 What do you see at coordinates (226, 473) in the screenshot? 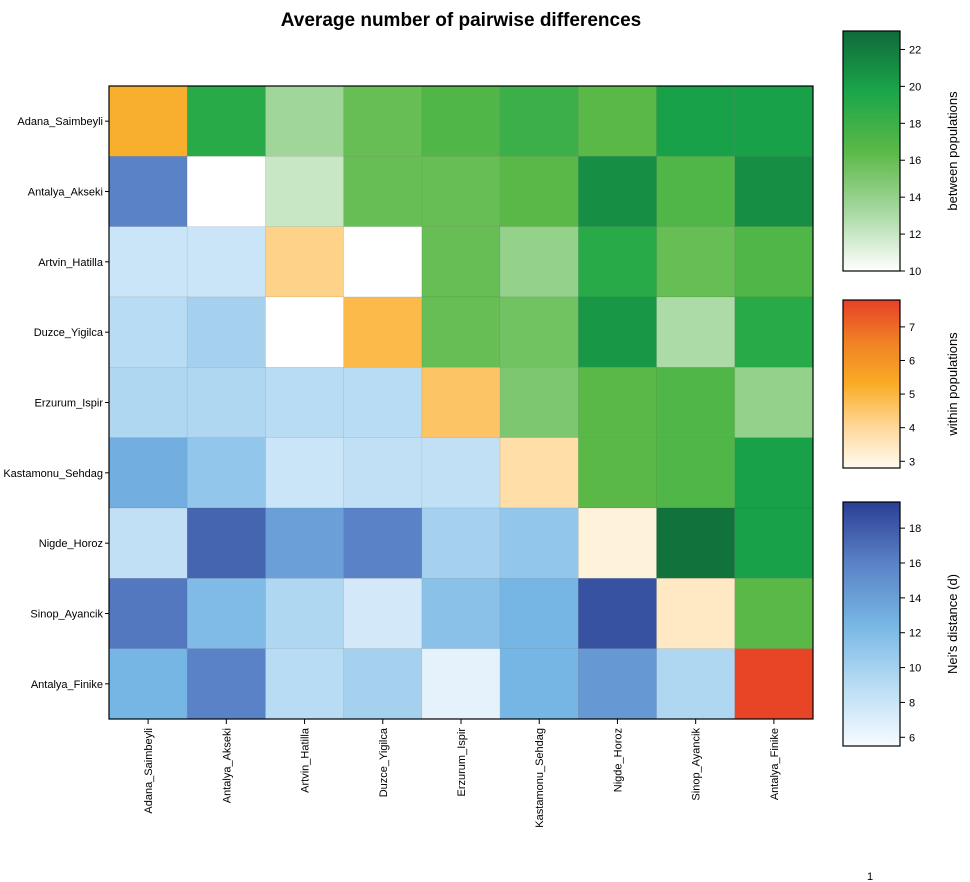
I see `heatmap-cell-r6-c2` at bounding box center [226, 473].